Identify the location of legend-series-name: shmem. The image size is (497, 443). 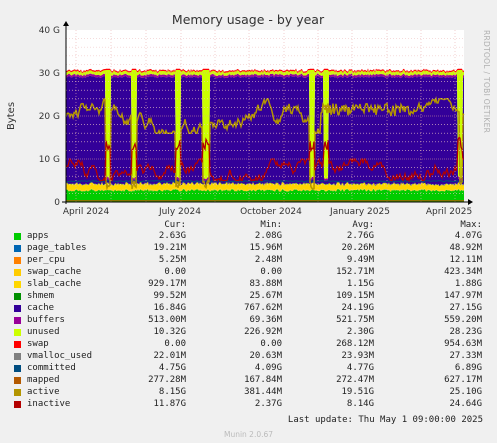
(41, 296).